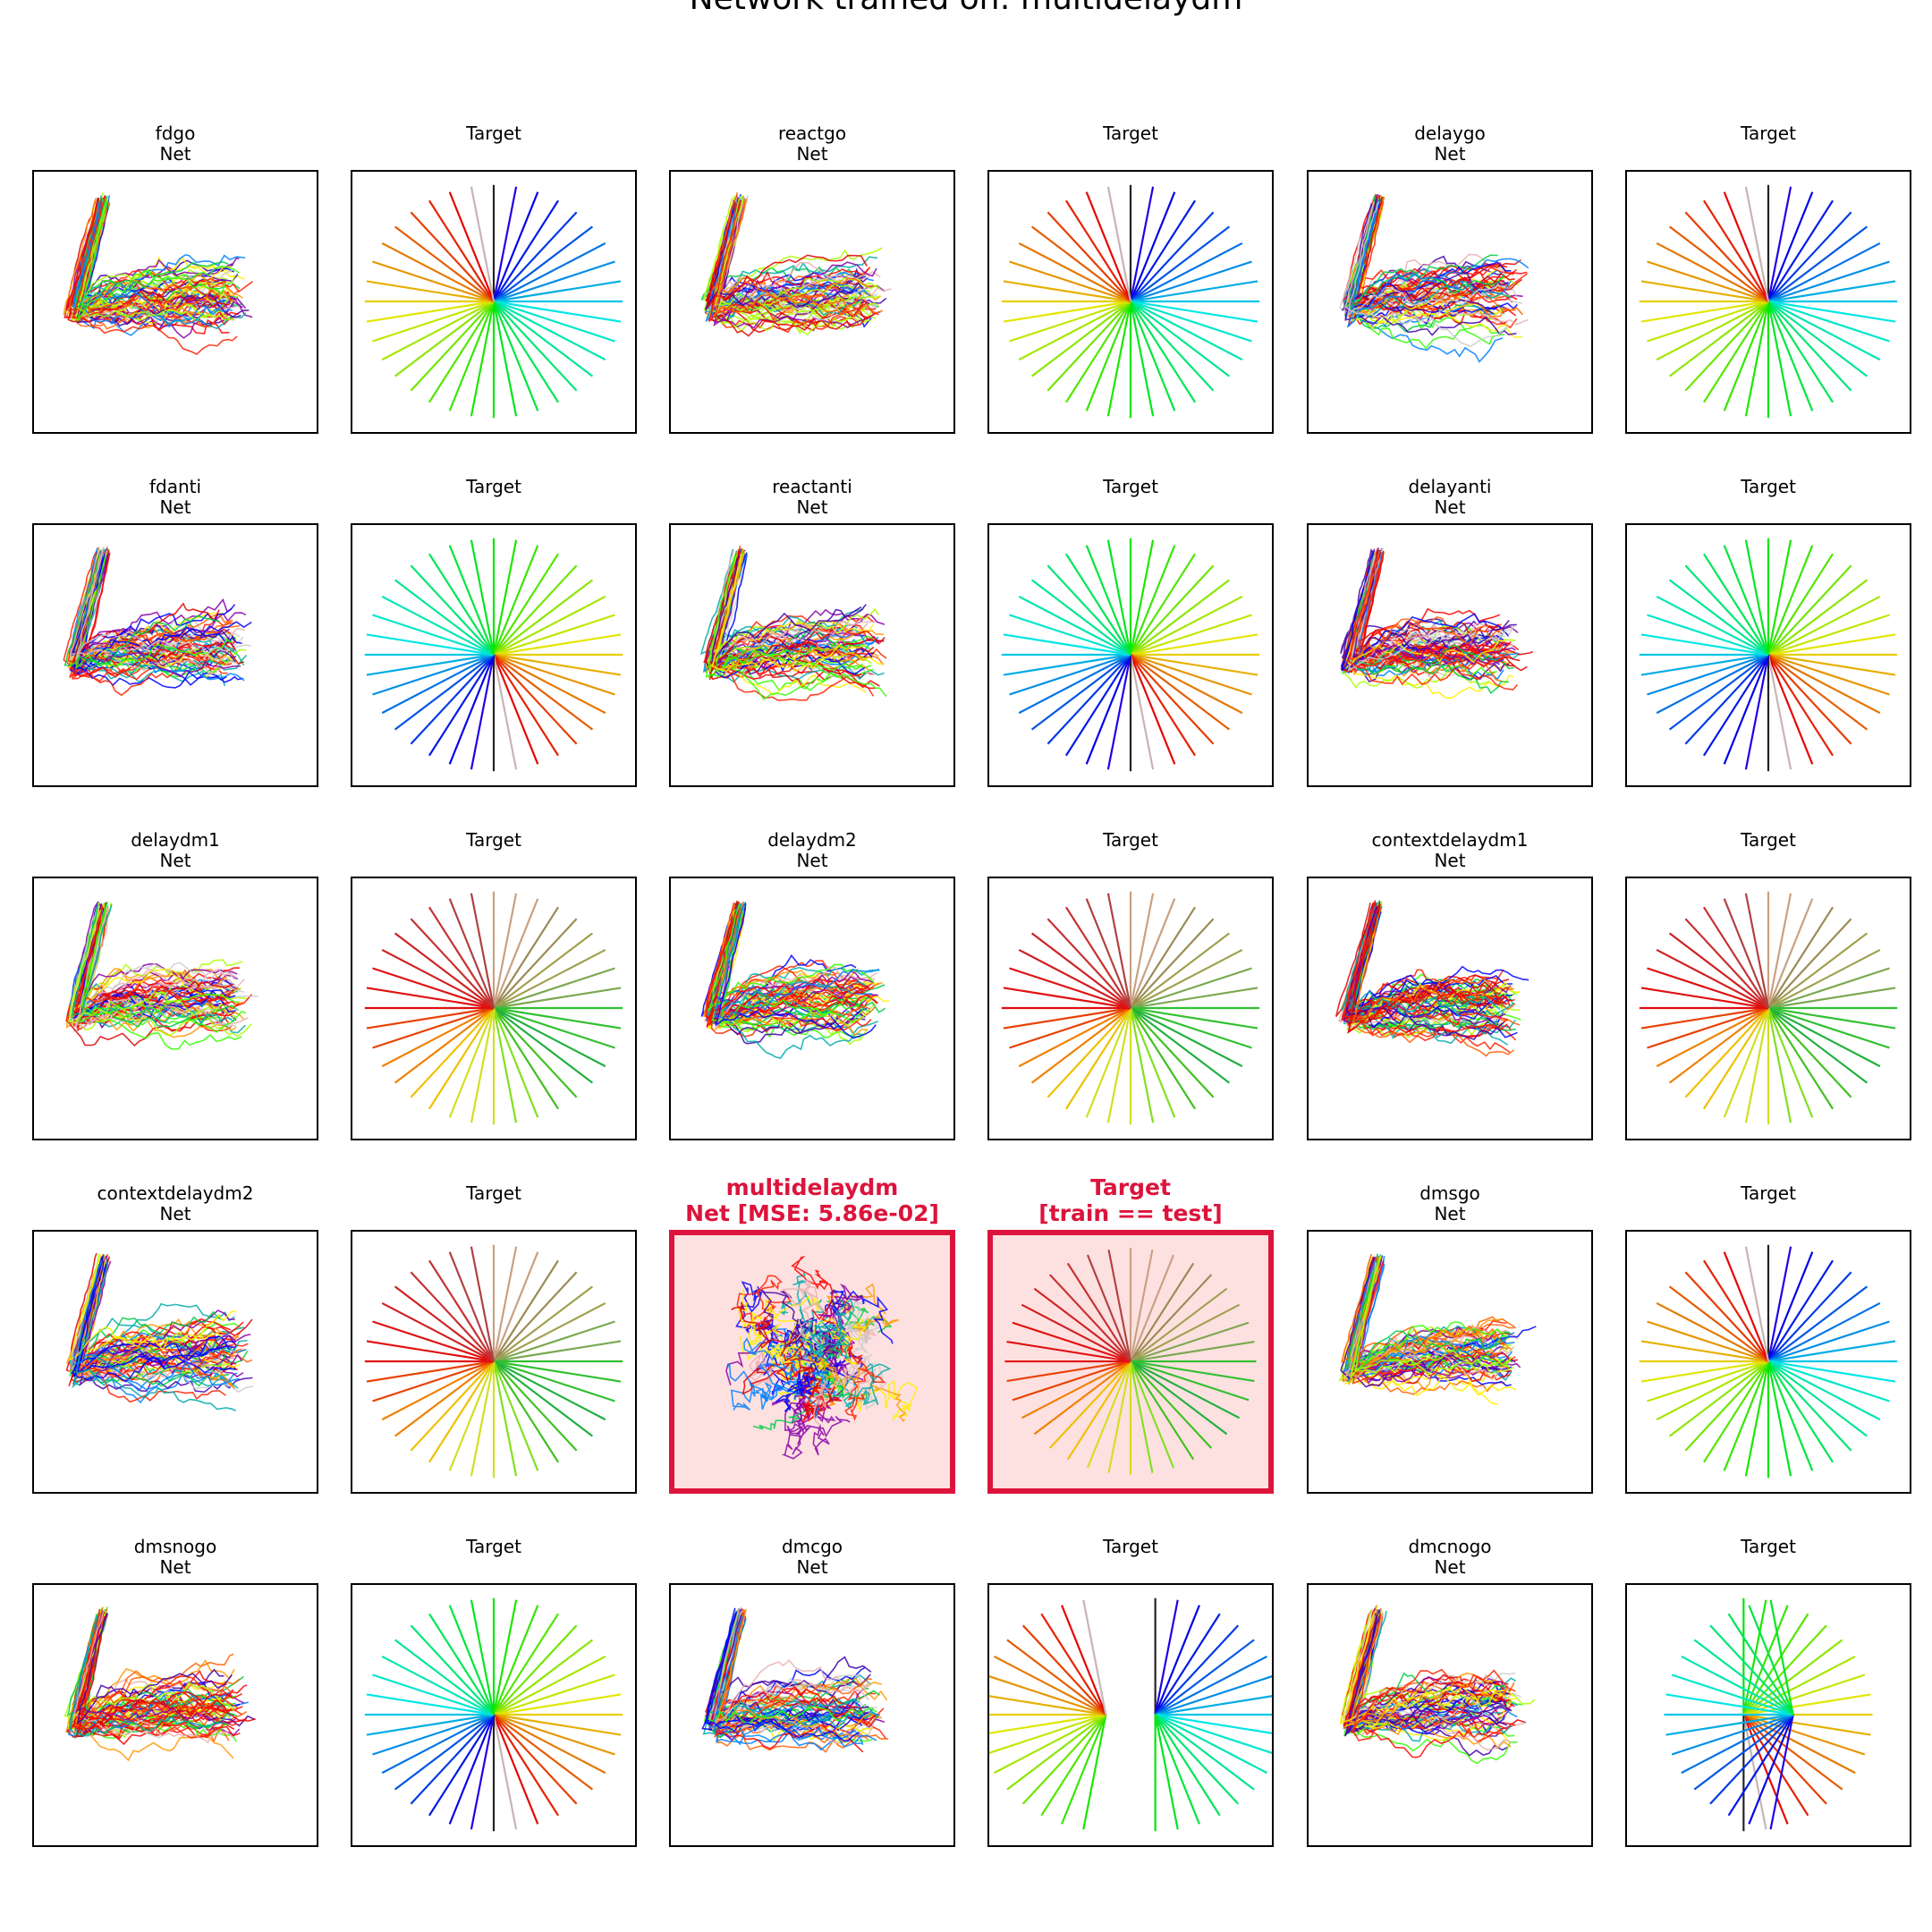 The width and height of the screenshot is (1932, 1932). What do you see at coordinates (1450, 1546) in the screenshot?
I see `panel-title-line: dmcnogo` at bounding box center [1450, 1546].